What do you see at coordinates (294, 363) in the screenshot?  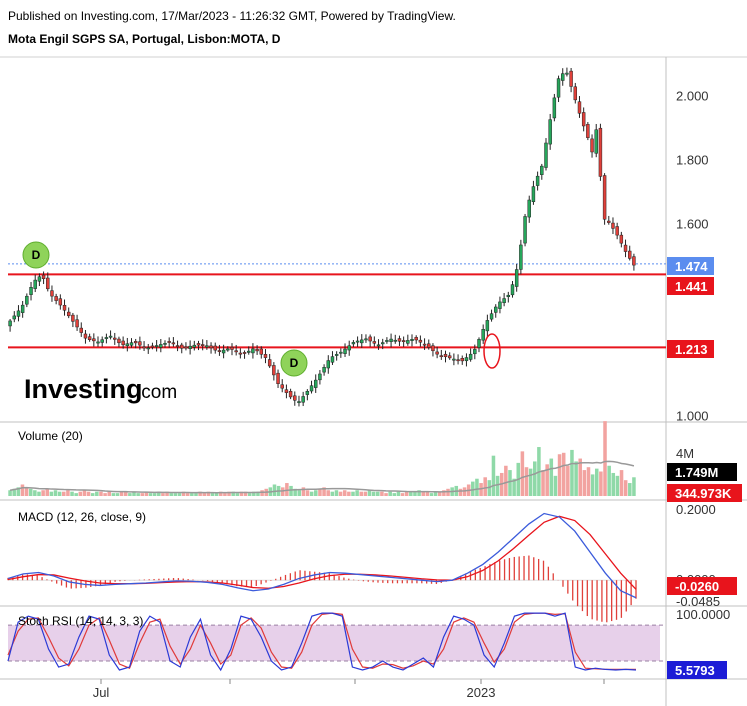 I see `dividend-marker-2: D` at bounding box center [294, 363].